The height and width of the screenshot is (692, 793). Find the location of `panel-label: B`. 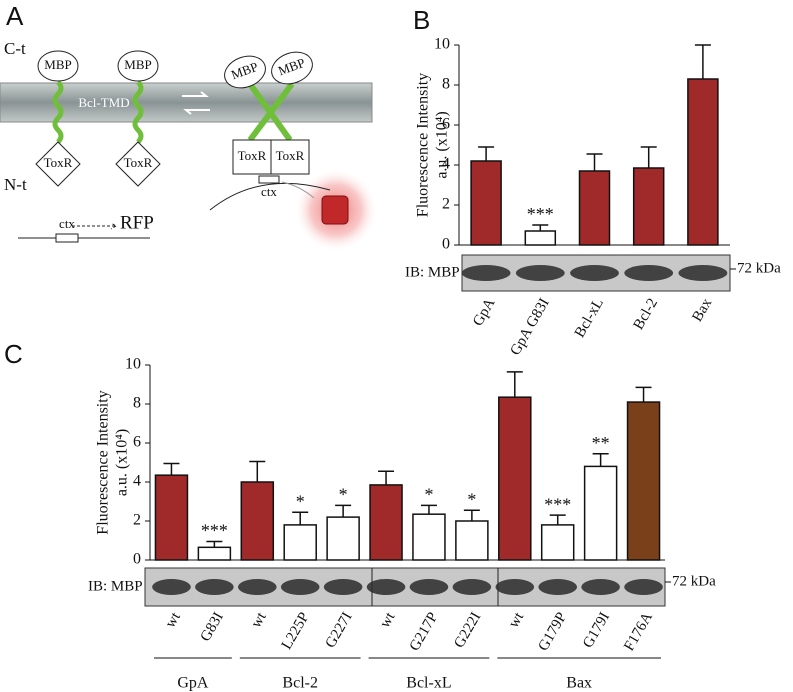

panel-label: B is located at coordinates (421, 20).